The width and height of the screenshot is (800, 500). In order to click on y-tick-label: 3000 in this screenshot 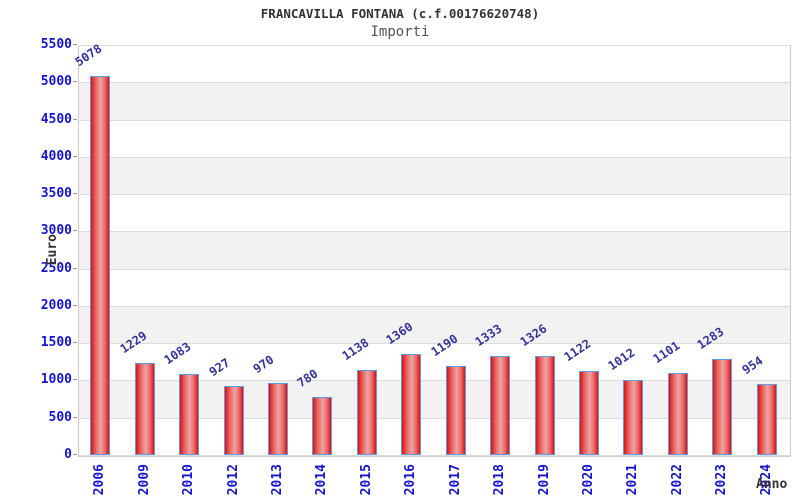, I will do `click(56, 231)`.